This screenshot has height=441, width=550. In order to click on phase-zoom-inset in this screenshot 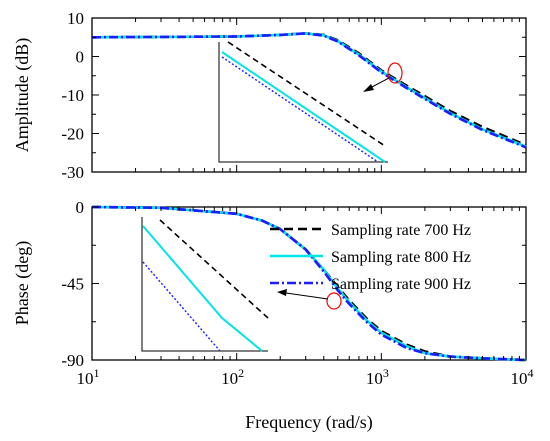, I will do `click(205, 284)`.